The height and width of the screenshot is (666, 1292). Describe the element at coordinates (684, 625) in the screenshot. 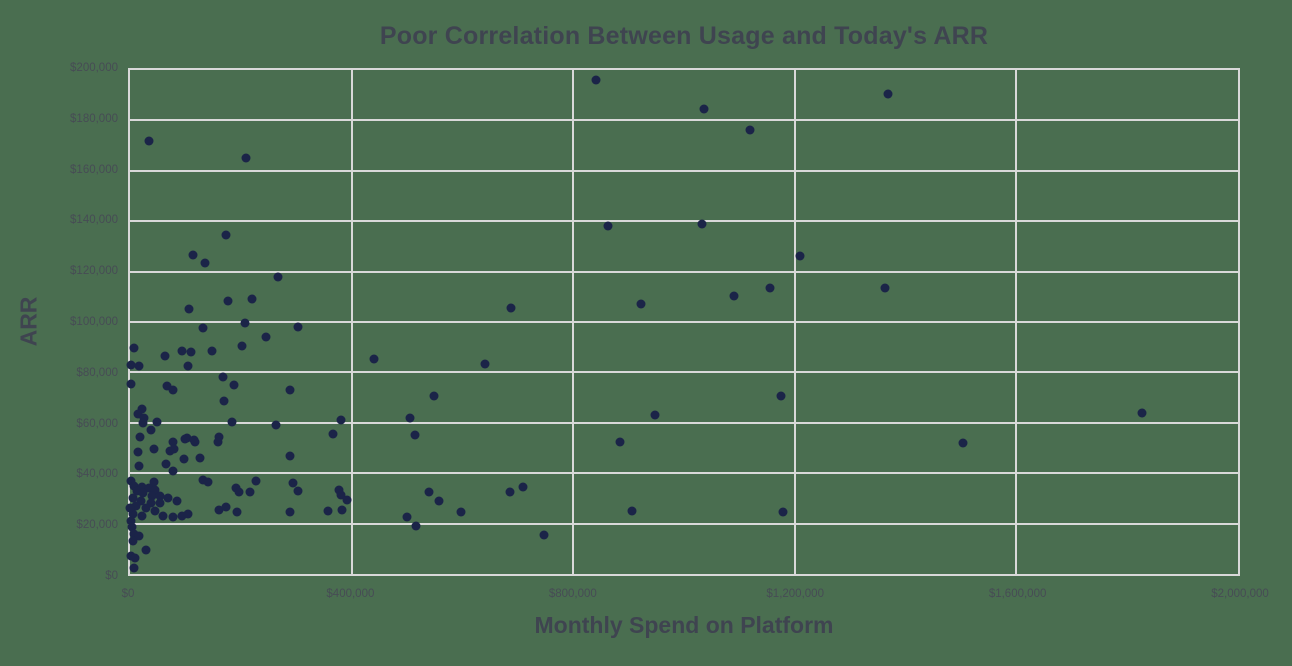

I see `x-axis-title: Monthly Spend on Platform` at that location.